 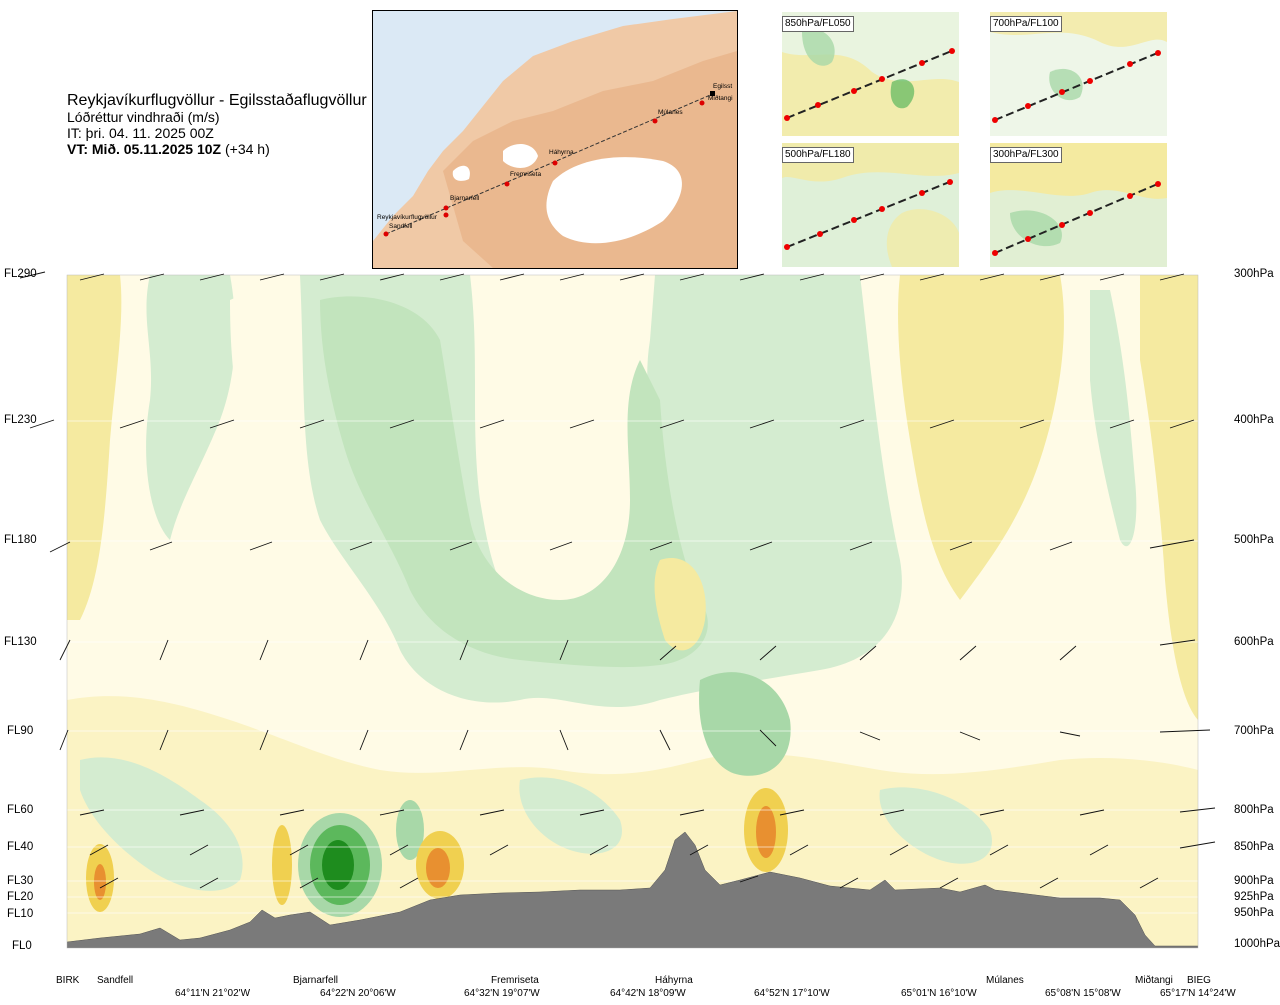 I want to click on valid-time-lead: (+34 h), so click(x=247, y=149).